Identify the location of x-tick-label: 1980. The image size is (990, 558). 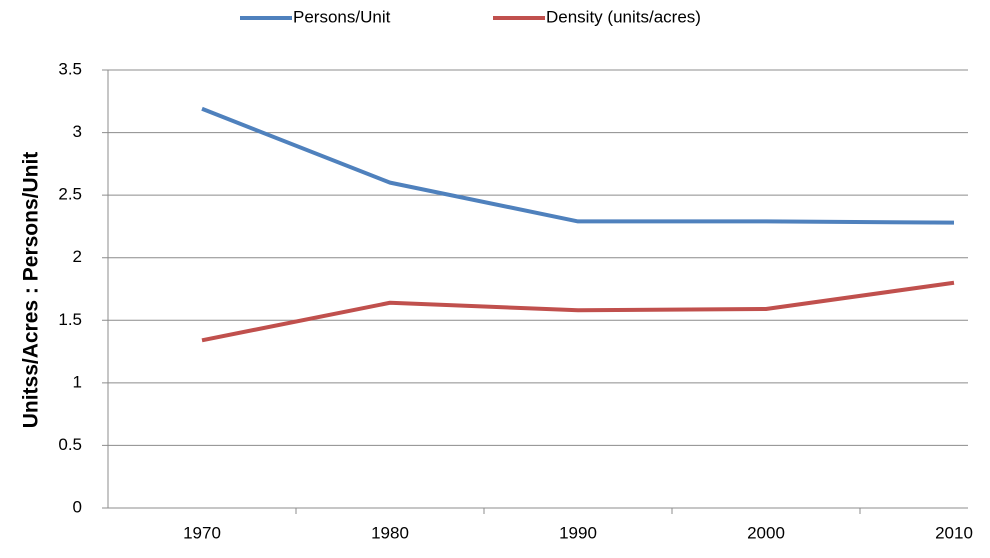
(390, 532).